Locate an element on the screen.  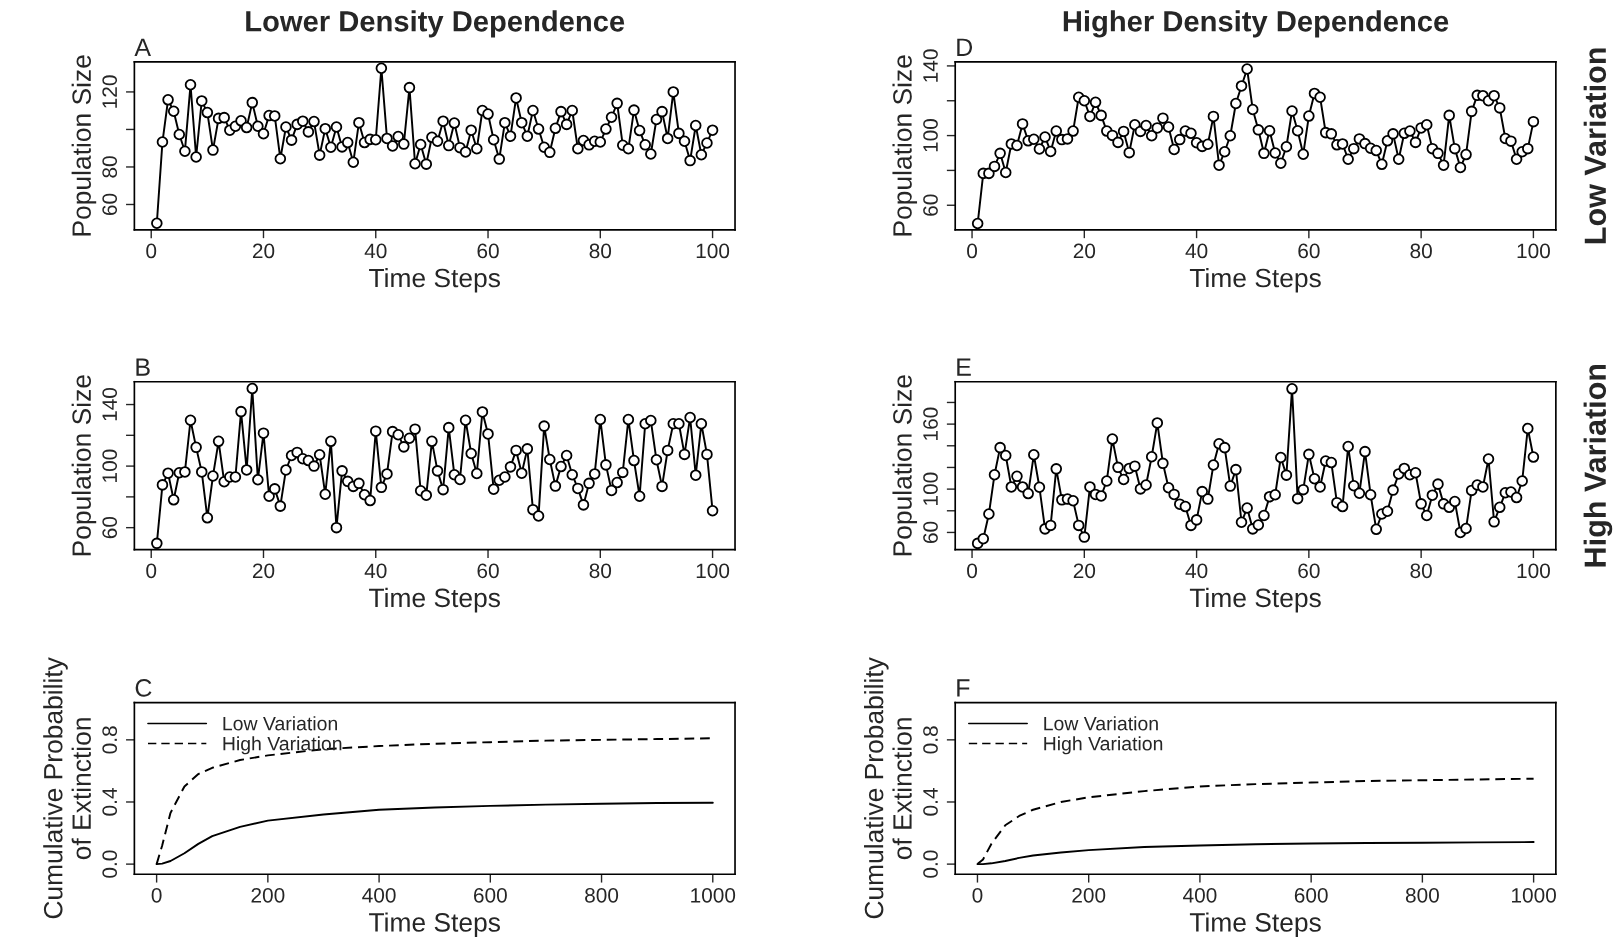
y-tick-label: 120 is located at coordinates (110, 91).